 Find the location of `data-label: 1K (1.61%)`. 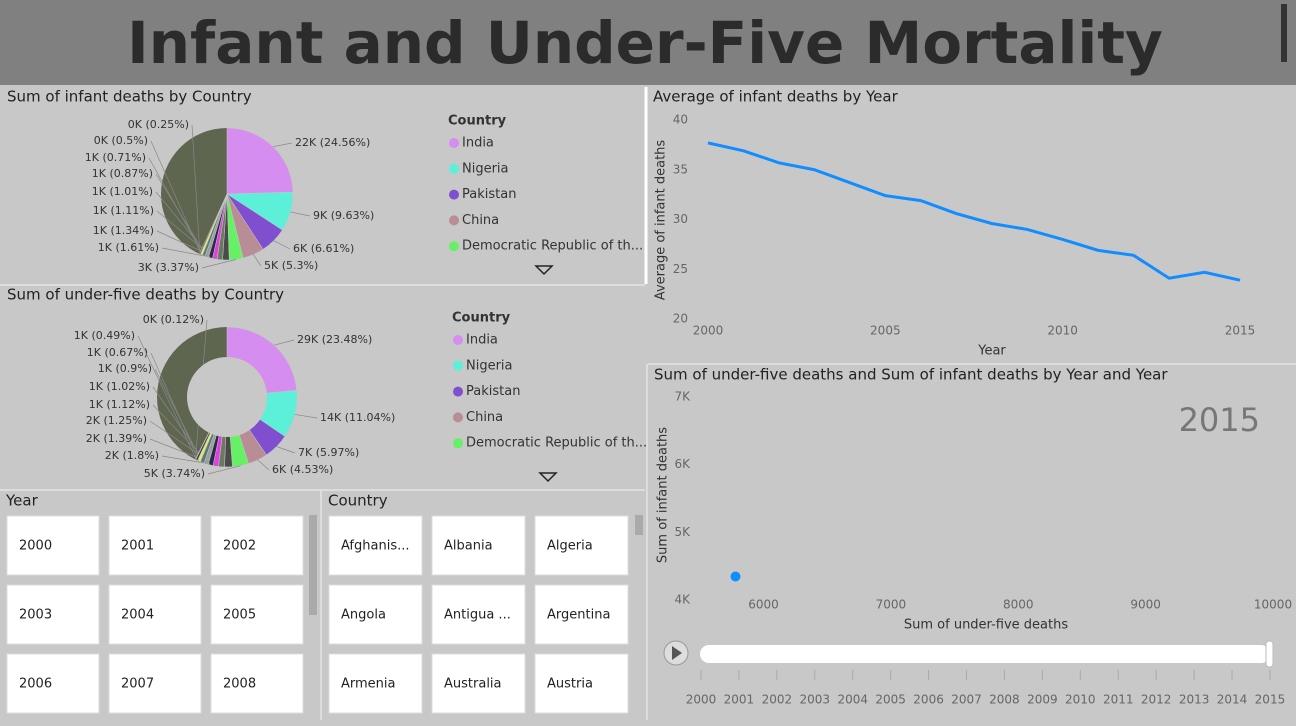

data-label: 1K (1.61%) is located at coordinates (128, 247).